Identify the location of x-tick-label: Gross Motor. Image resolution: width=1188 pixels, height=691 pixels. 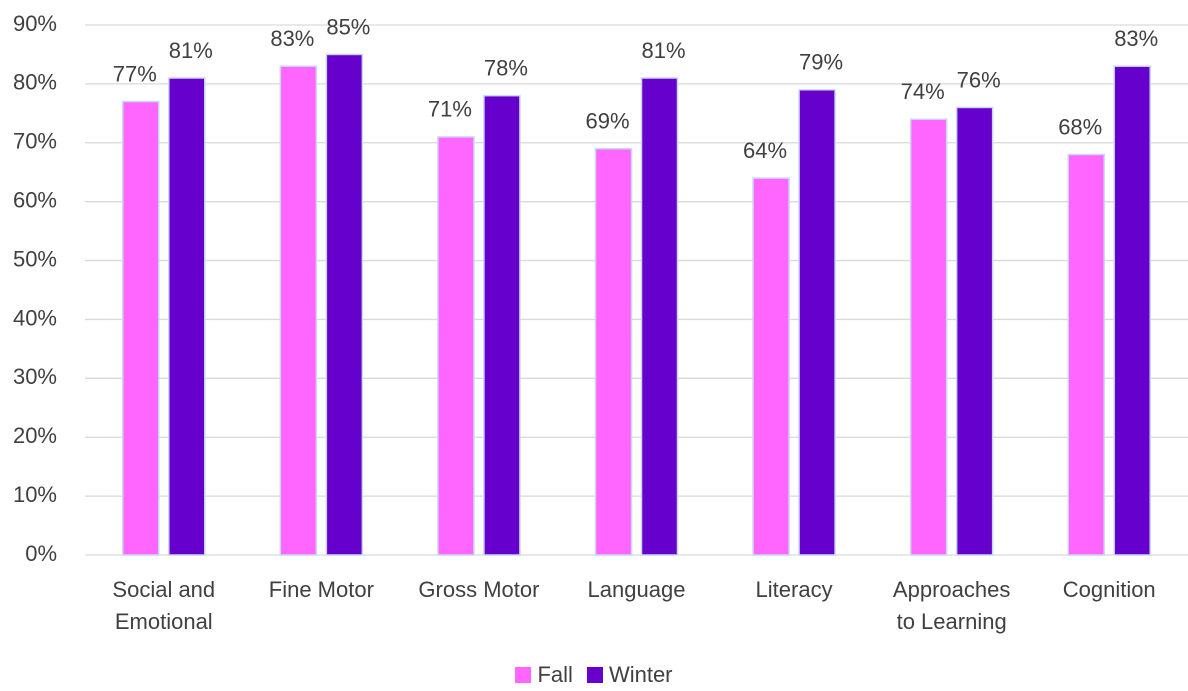
(479, 589).